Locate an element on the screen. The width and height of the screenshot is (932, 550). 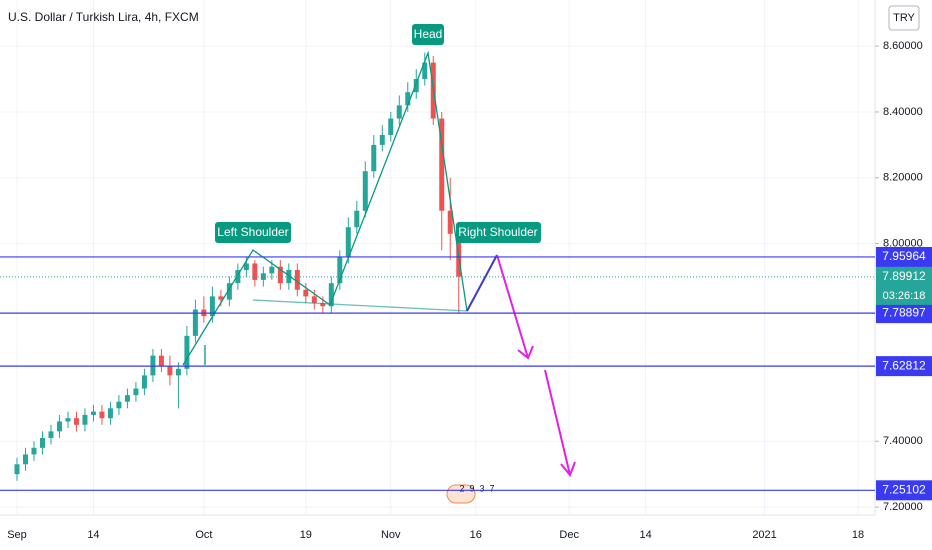
y-tick-label: 8.60000 is located at coordinates (903, 46).